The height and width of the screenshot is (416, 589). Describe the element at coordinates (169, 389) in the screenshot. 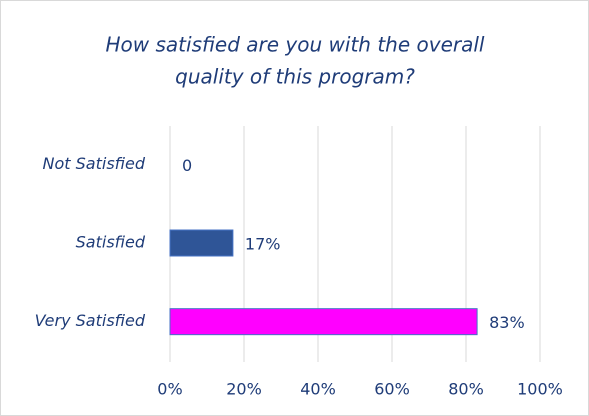

I see `x-tick-label: 0%` at that location.